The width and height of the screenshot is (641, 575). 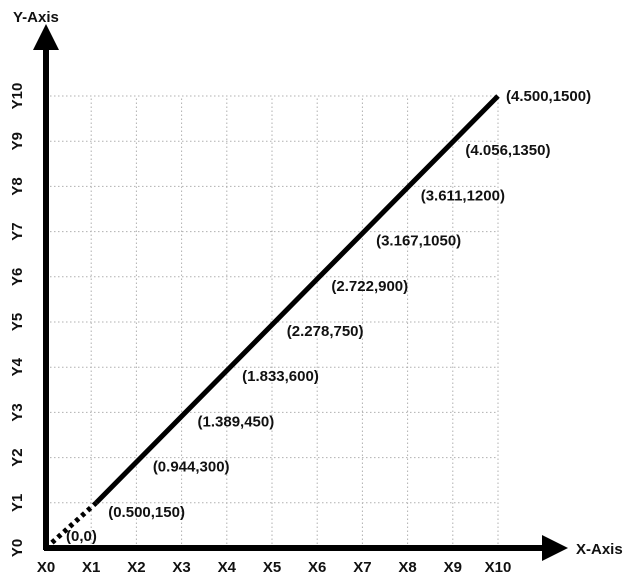 I want to click on data-label: (0.944,300), so click(x=191, y=467).